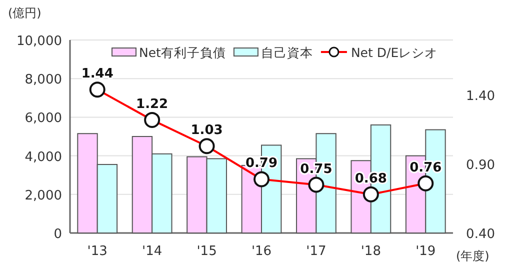 The image size is (507, 271). What do you see at coordinates (206, 130) in the screenshot?
I see `data-label: 1.03` at bounding box center [206, 130].